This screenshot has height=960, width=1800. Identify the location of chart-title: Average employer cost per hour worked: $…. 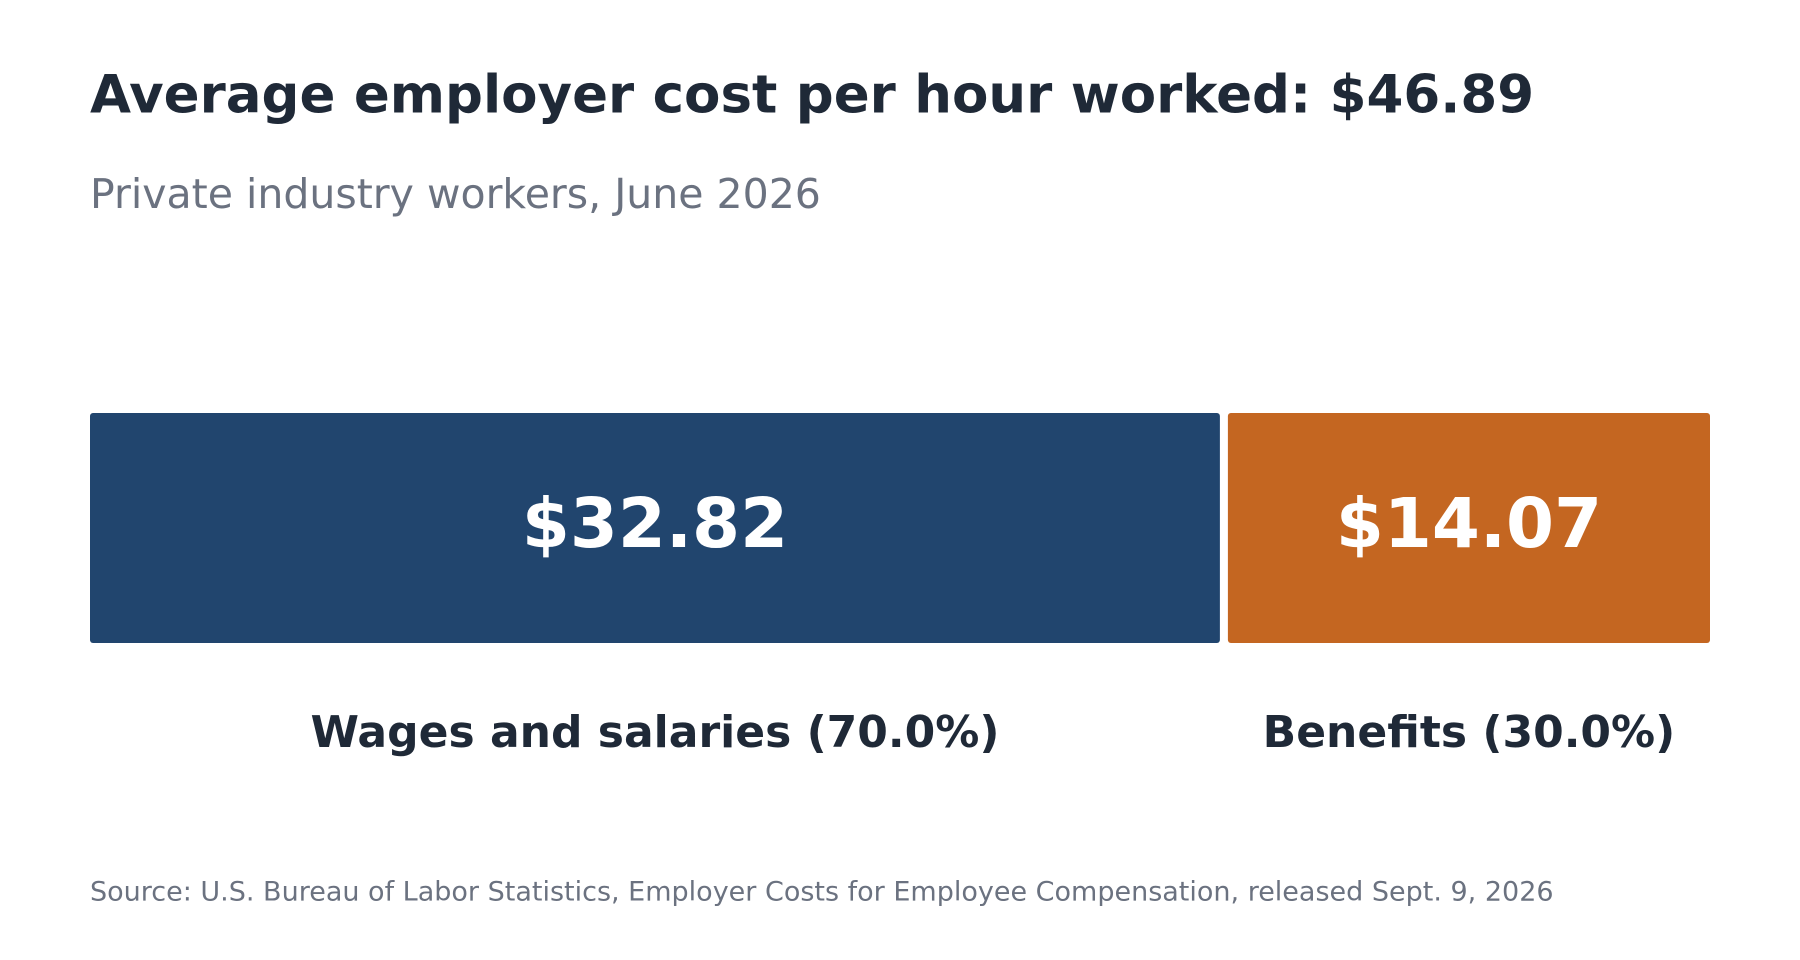
(812, 95).